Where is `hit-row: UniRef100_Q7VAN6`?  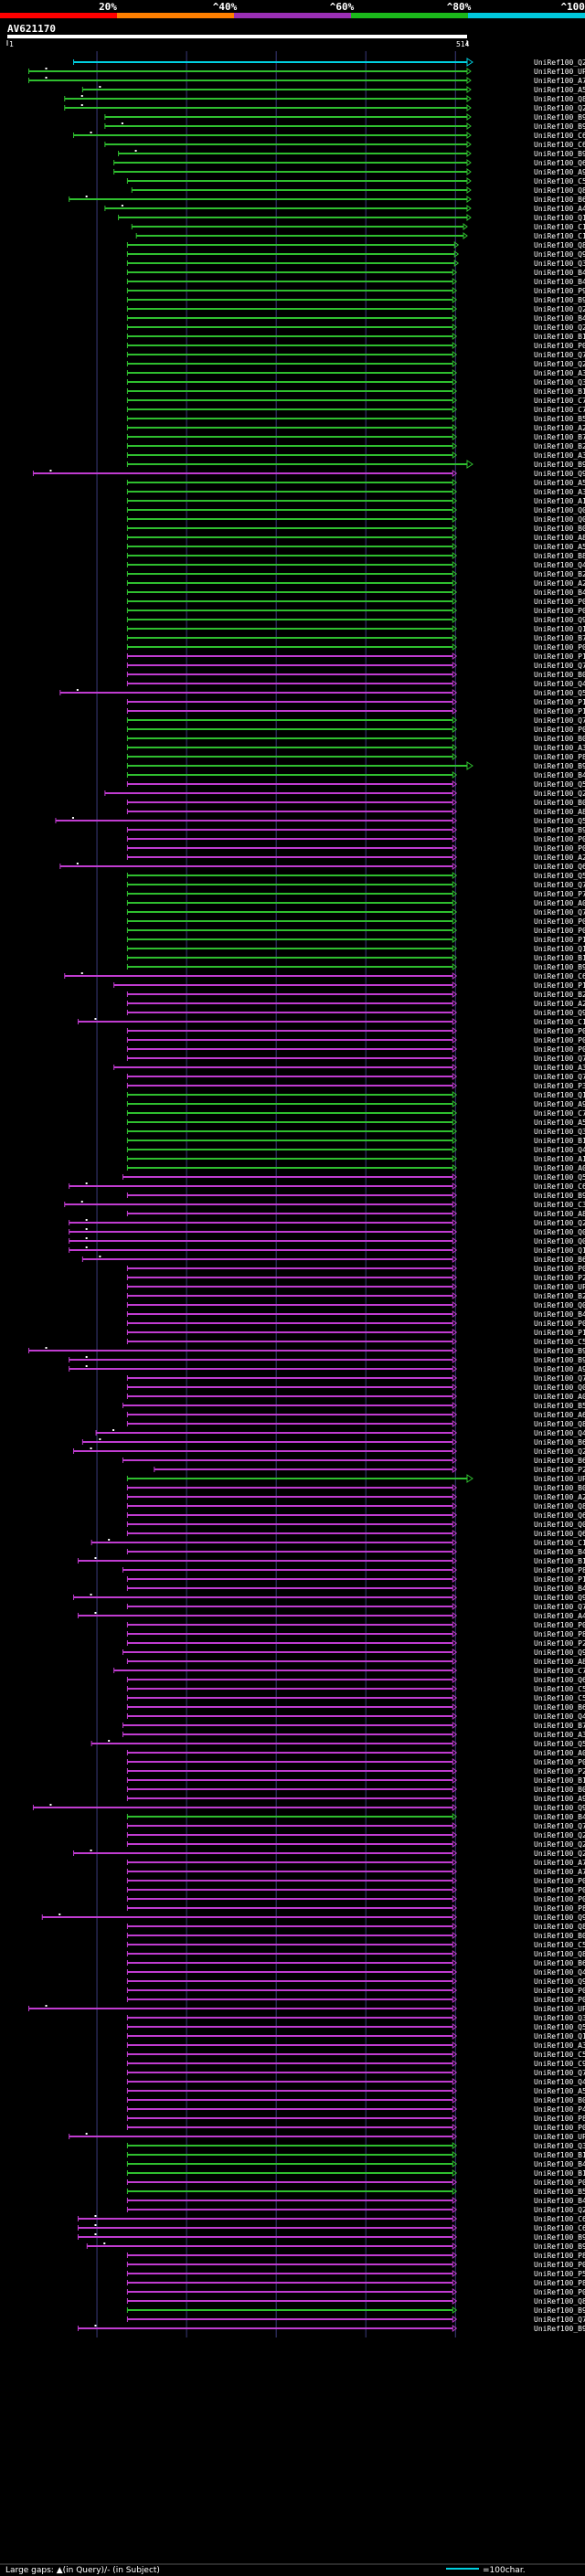 hit-row: UniRef100_Q7VAN6 is located at coordinates (356, 1059).